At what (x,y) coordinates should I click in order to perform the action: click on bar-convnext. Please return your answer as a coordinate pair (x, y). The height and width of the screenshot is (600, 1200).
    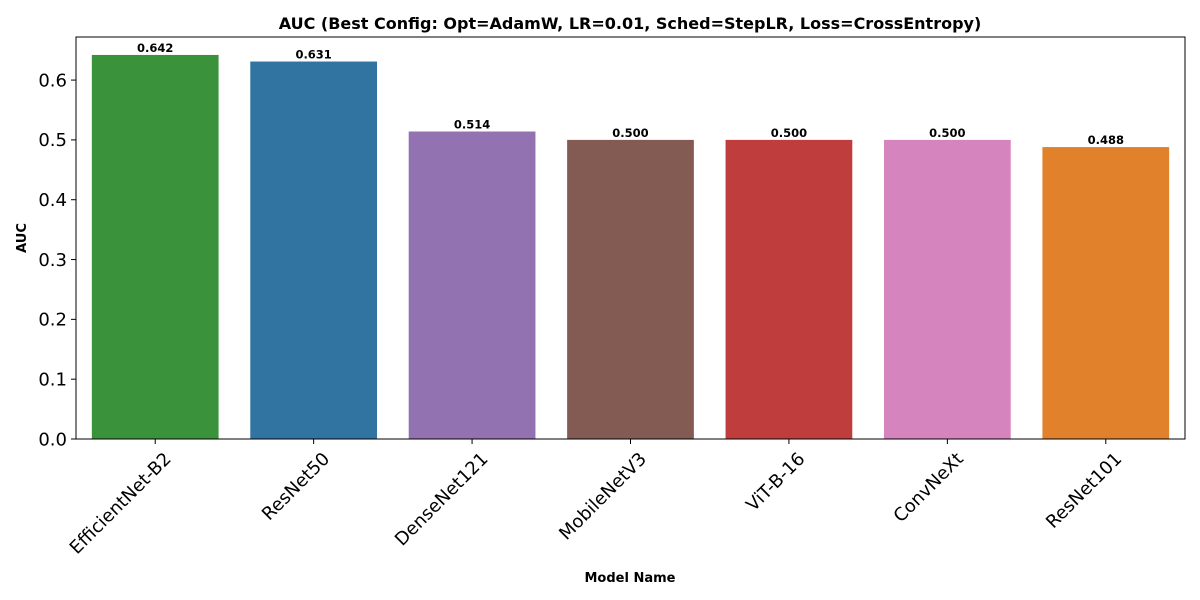
    Looking at the image, I should click on (947, 289).